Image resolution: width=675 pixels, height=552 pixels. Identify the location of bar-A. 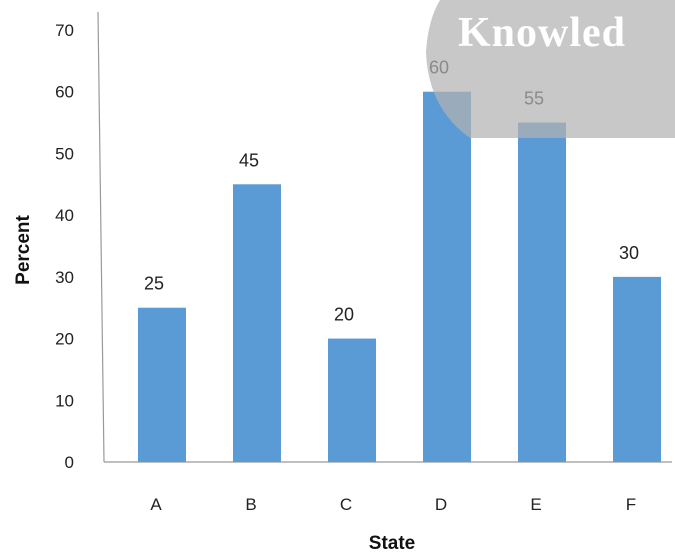
(162, 384).